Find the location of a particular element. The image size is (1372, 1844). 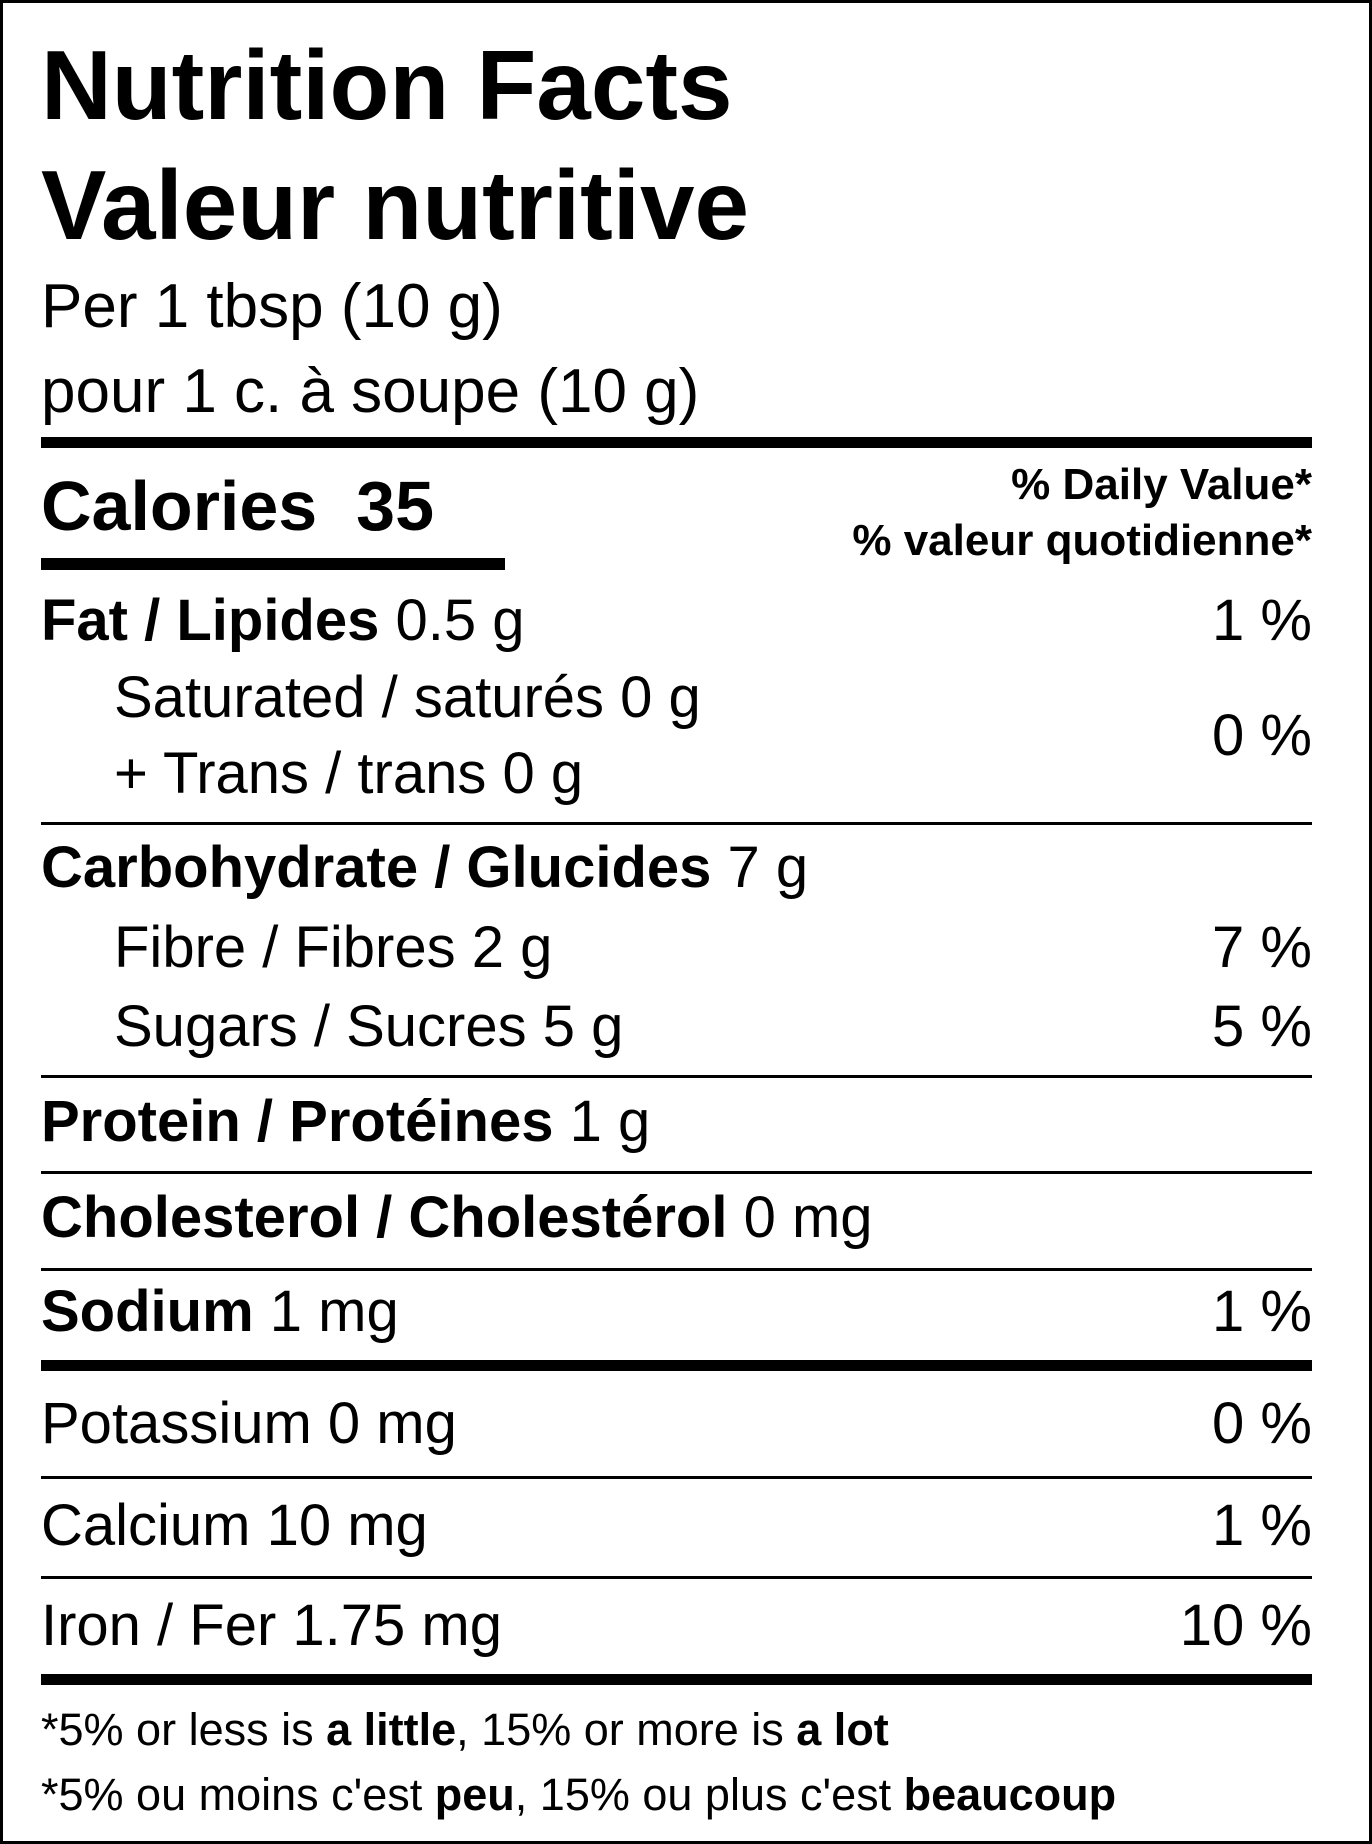

carb-amount: 7 g is located at coordinates (768, 867).